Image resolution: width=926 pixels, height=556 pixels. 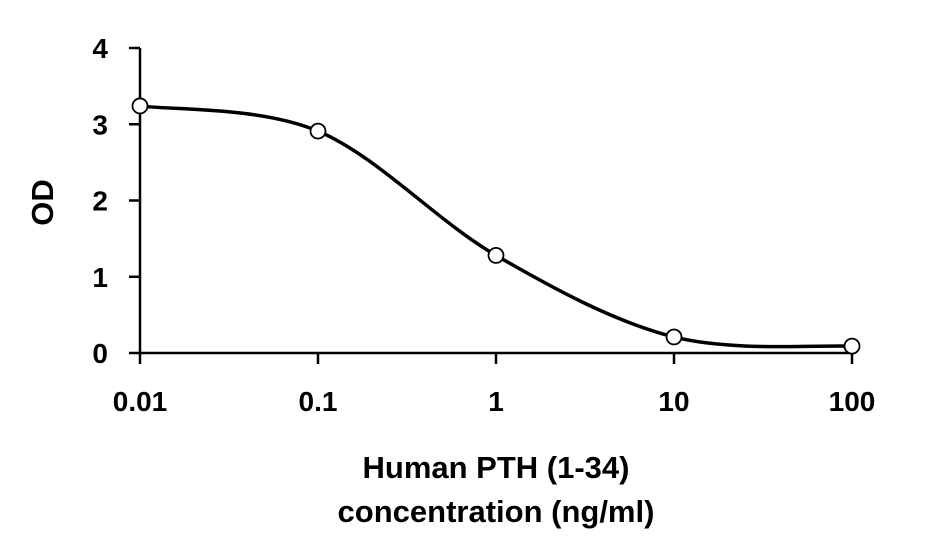 What do you see at coordinates (140, 401) in the screenshot?
I see `x-tick-label: 0.01` at bounding box center [140, 401].